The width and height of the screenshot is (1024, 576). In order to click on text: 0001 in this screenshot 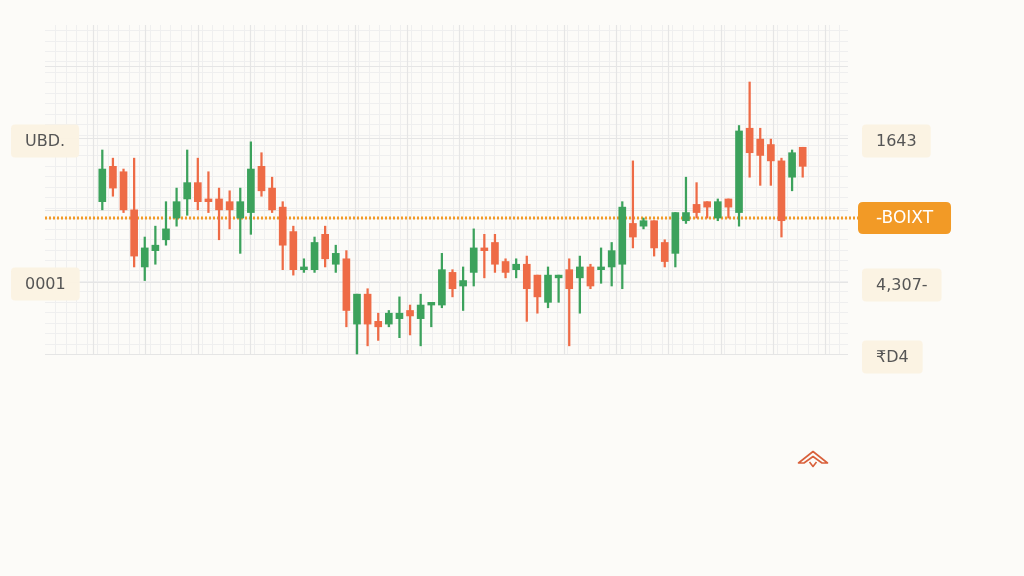, I will do `click(45, 284)`.